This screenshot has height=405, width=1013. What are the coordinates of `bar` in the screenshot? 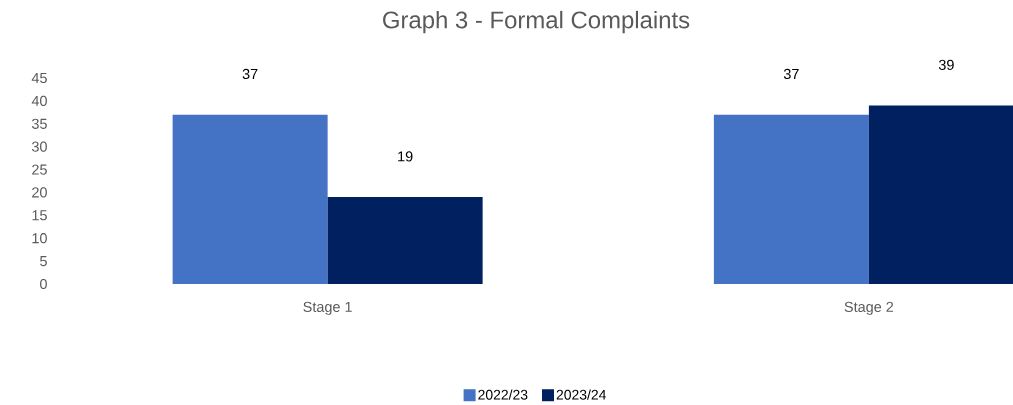 It's located at (250, 199).